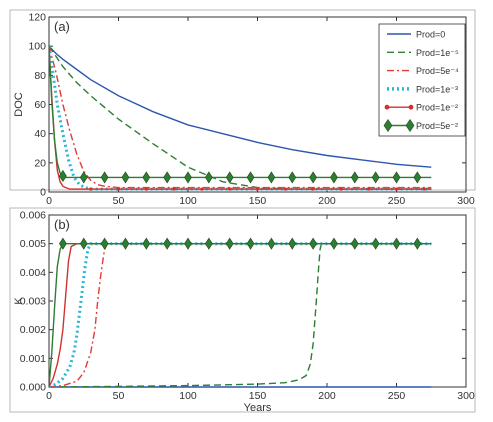  Describe the element at coordinates (437, 53) in the screenshot. I see `legend-label: Prod=1e⁻⁵` at that location.